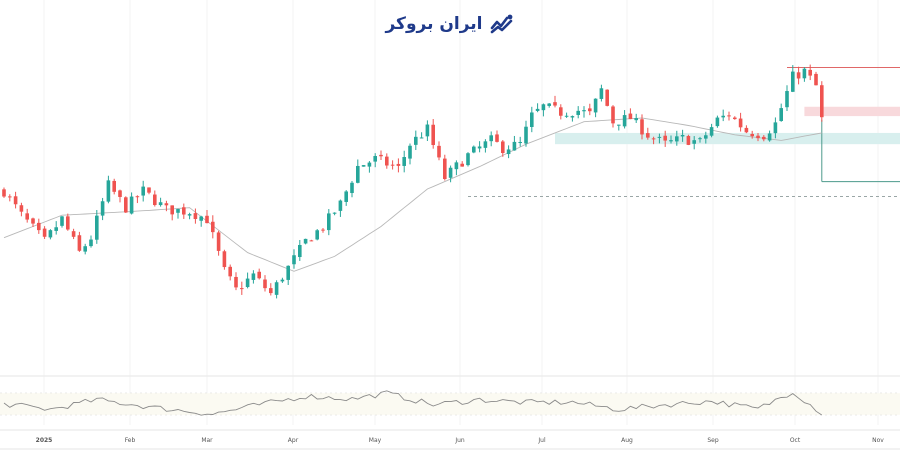 Image resolution: width=900 pixels, height=471 pixels. What do you see at coordinates (501, 24) in the screenshot?
I see `trend-line-icon` at bounding box center [501, 24].